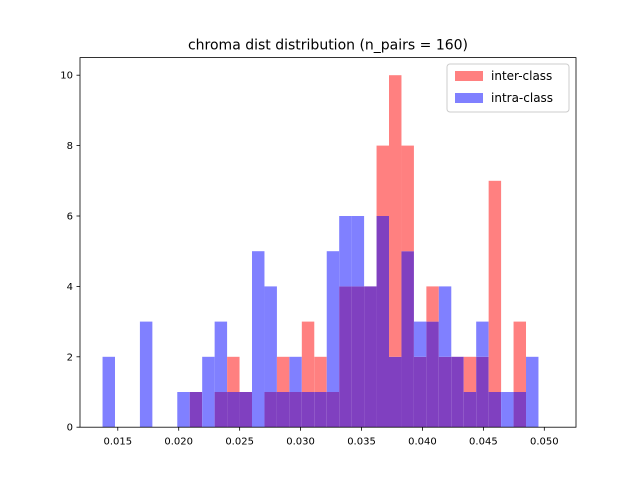 The width and height of the screenshot is (640, 484). What do you see at coordinates (361, 442) in the screenshot?
I see `x-tick-label: 0.035` at bounding box center [361, 442].